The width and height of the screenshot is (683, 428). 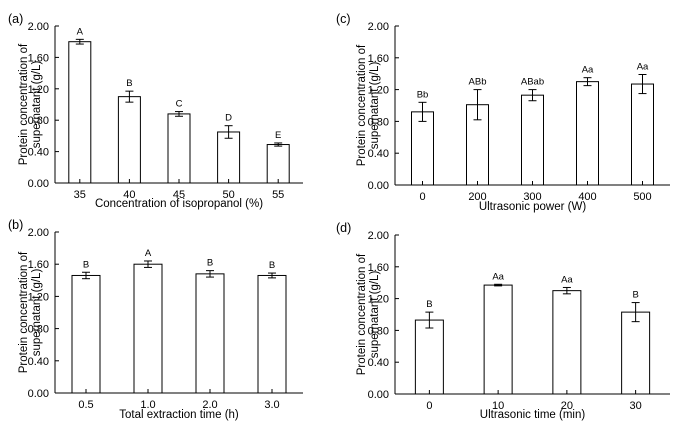 I want to click on x-axis-title: Concentration of isopropanol (%), so click(x=179, y=204).